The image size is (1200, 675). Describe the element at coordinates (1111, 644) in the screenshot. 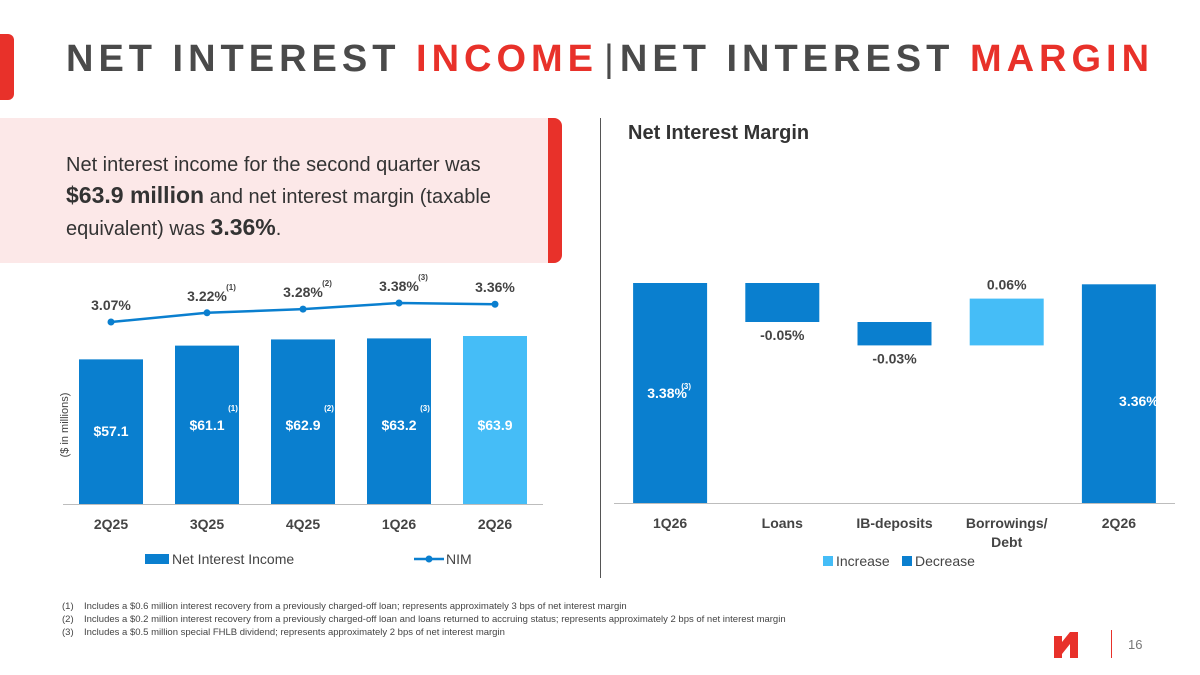

I see `logo-divider` at that location.